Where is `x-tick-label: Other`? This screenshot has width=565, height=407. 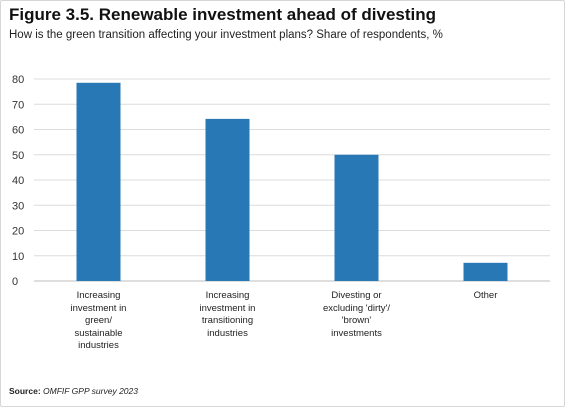 x-tick-label: Other is located at coordinates (485, 295).